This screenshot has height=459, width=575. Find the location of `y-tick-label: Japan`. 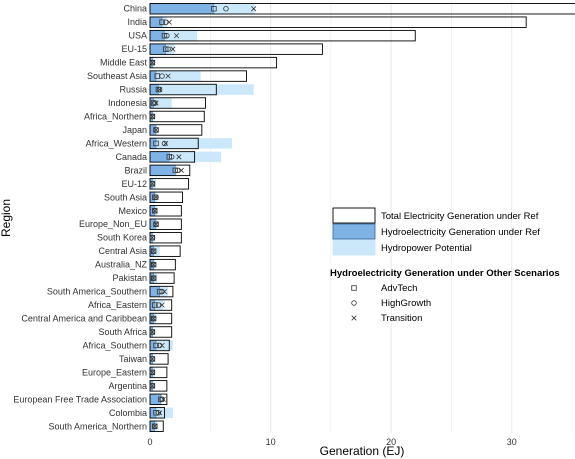

y-tick-label: Japan is located at coordinates (134, 130).